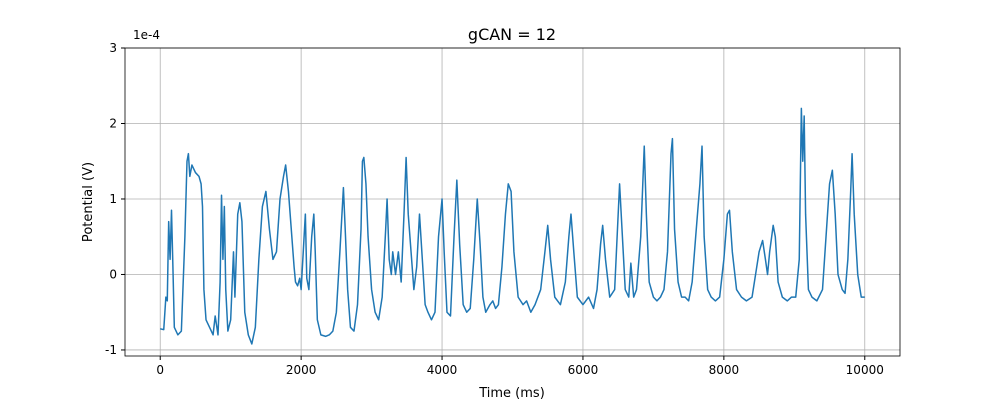  What do you see at coordinates (442, 370) in the screenshot?
I see `x-tick-label: 4000` at bounding box center [442, 370].